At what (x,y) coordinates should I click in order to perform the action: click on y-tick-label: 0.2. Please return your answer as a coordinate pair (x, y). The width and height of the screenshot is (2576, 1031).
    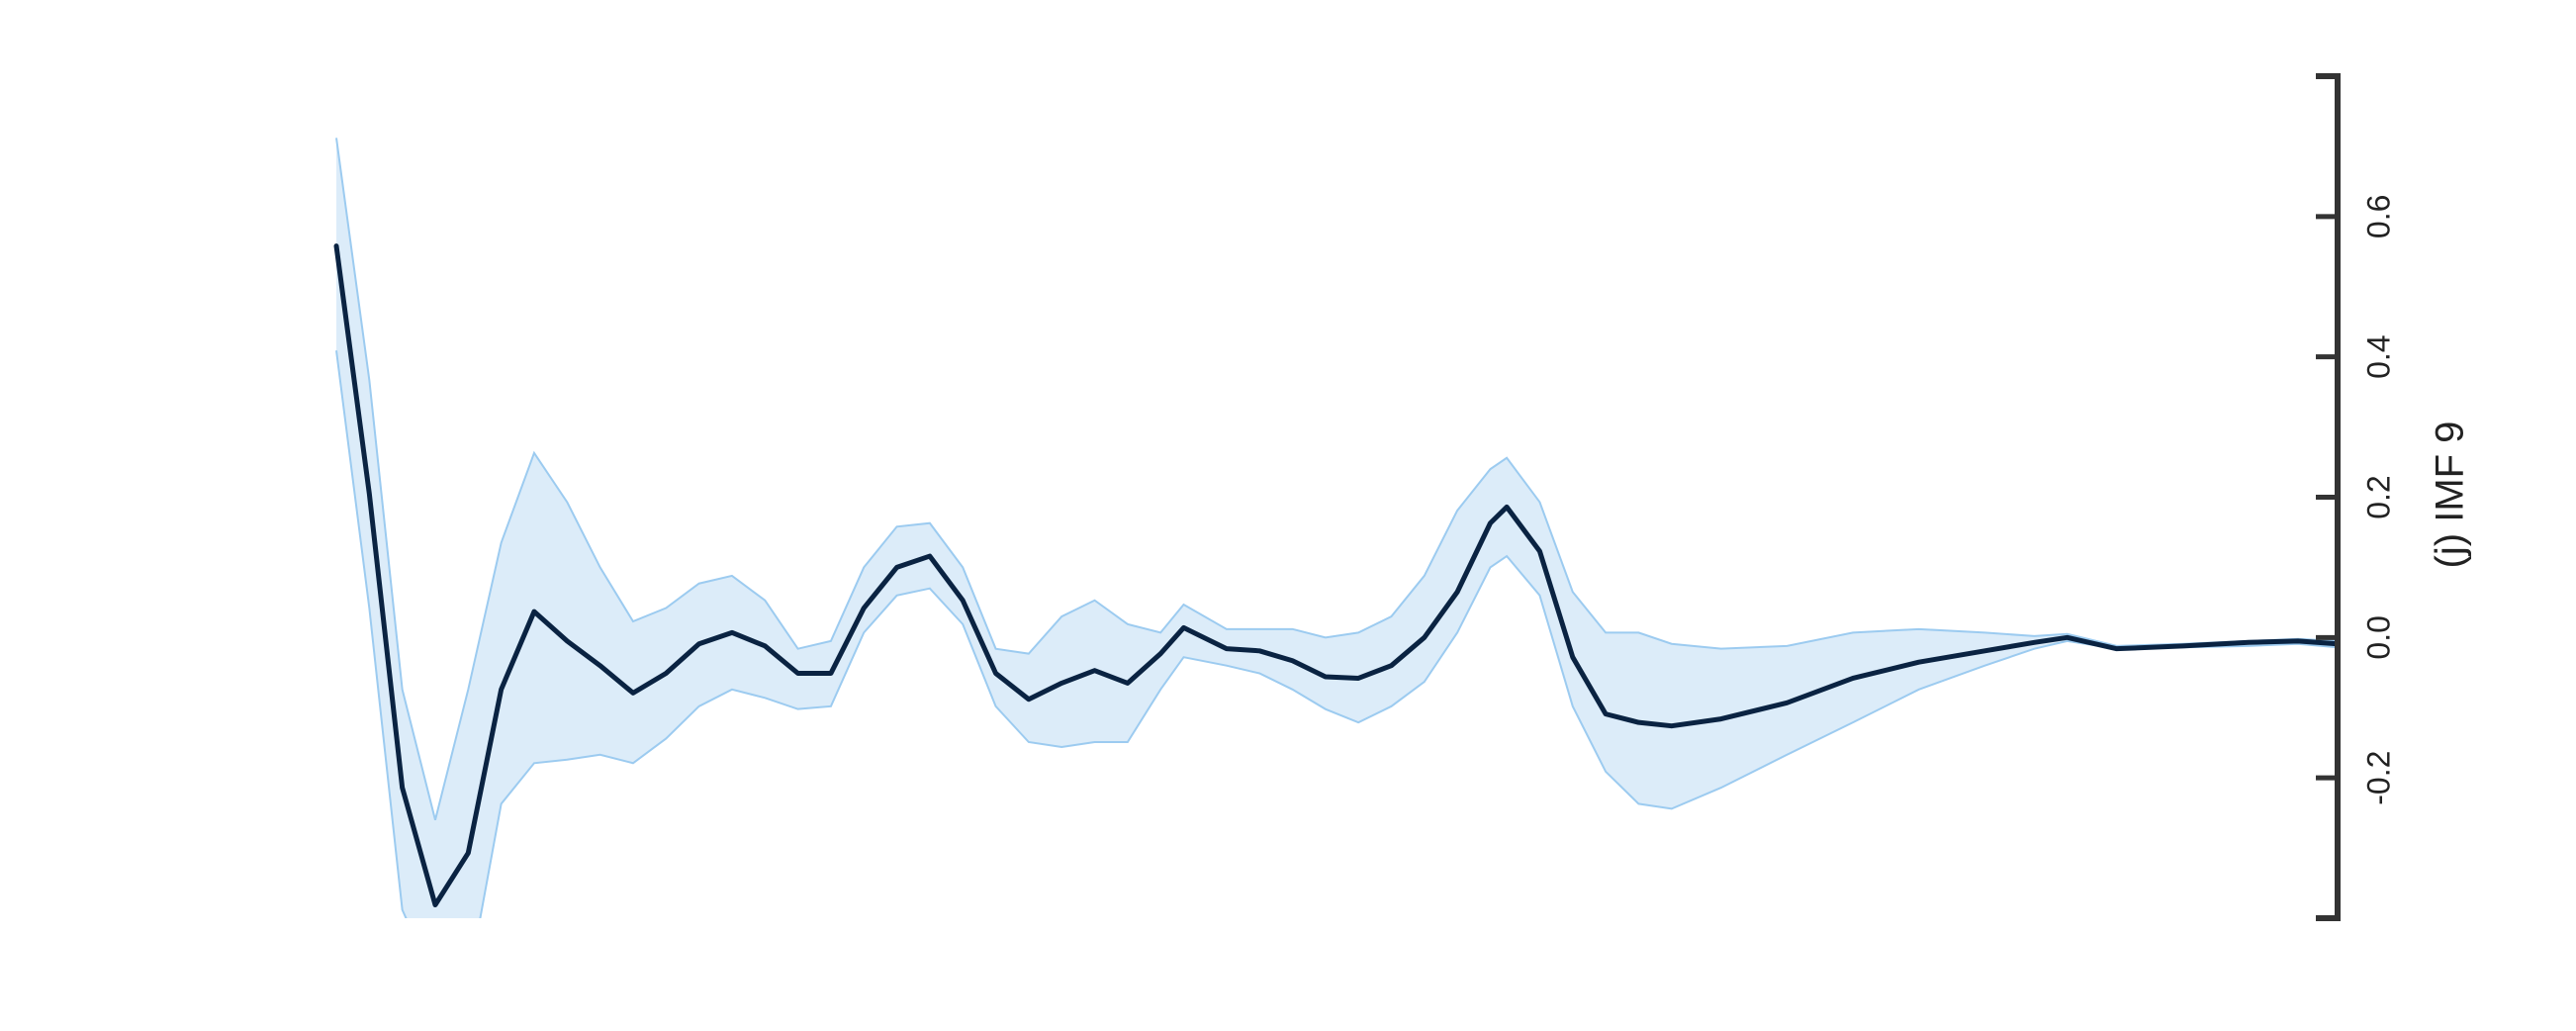
    Looking at the image, I should click on (2378, 497).